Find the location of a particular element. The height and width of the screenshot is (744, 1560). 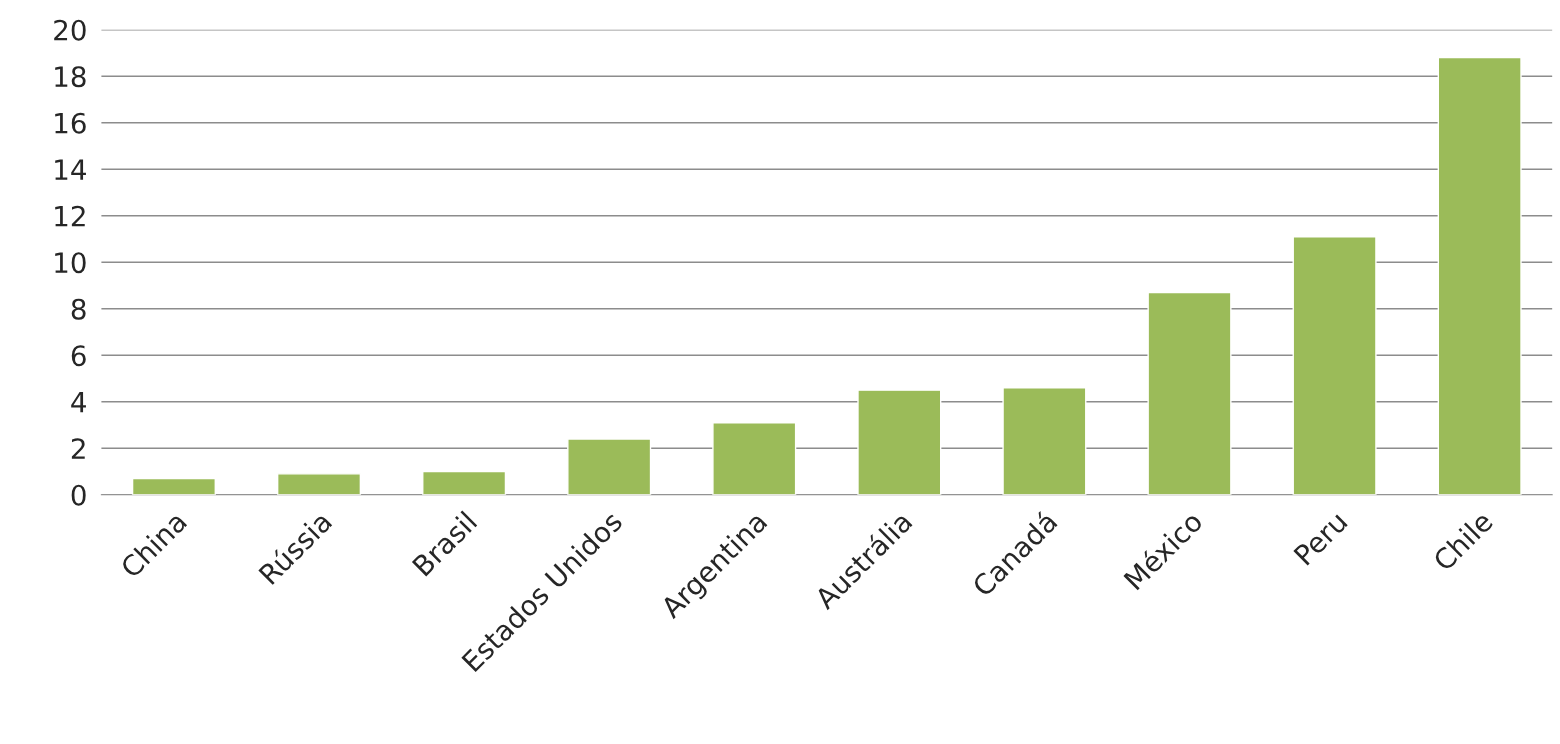

y-tick-label: 20 is located at coordinates (70, 30).